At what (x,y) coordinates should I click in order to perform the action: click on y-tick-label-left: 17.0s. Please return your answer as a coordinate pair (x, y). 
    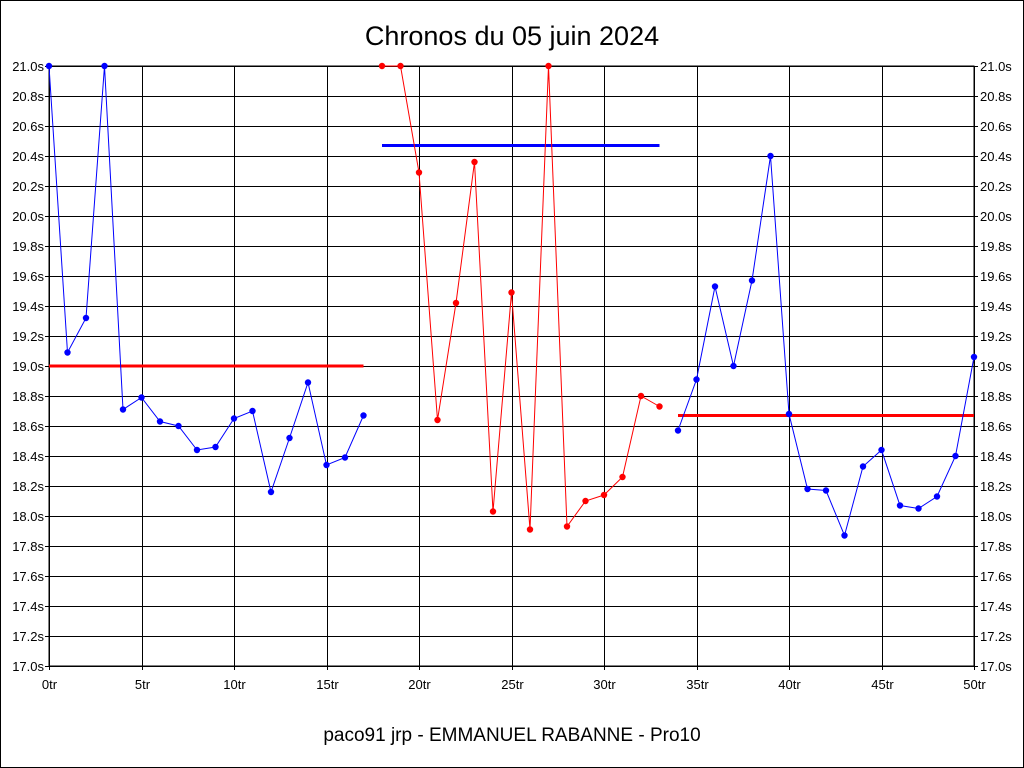
    Looking at the image, I should click on (28, 666).